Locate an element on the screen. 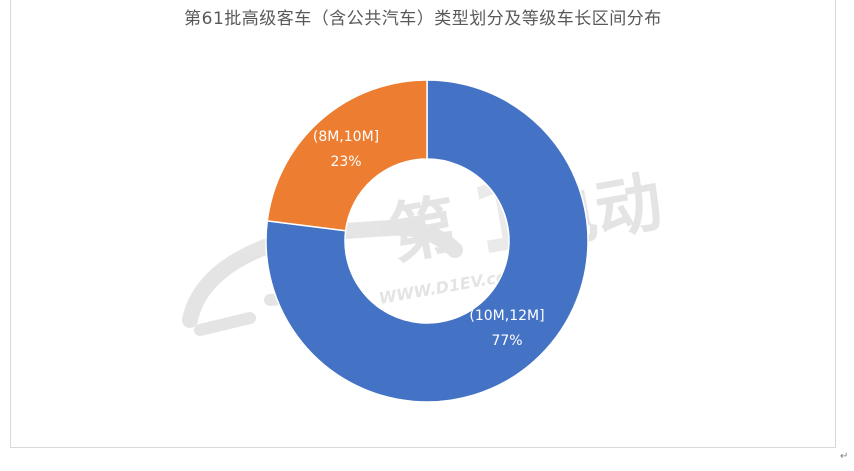 The width and height of the screenshot is (854, 471). slice-category-label: (8M,10M] is located at coordinates (346, 137).